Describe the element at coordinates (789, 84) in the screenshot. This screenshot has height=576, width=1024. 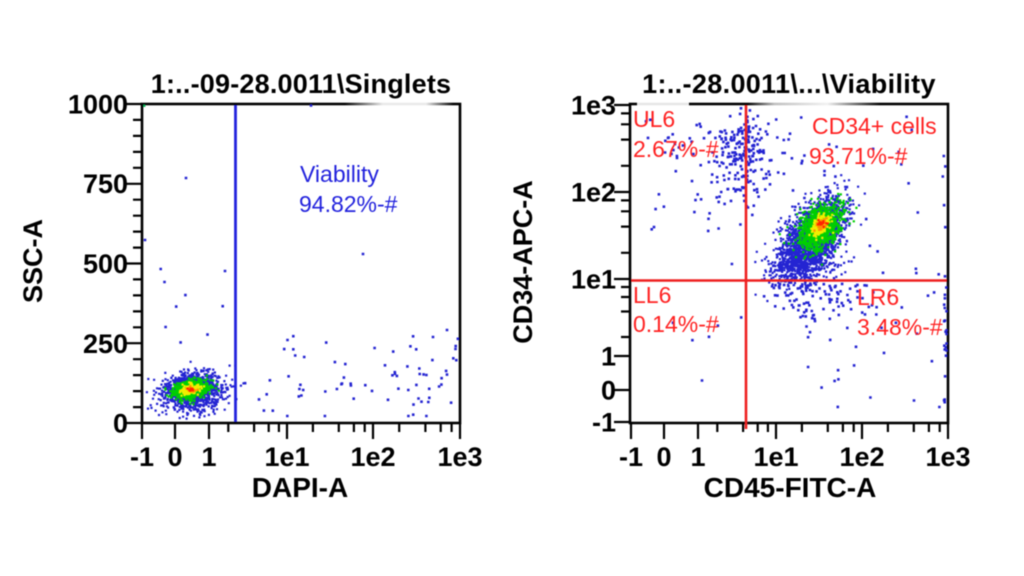
I see `svg-text: 1:..-28.0011\...\Viability` at that location.